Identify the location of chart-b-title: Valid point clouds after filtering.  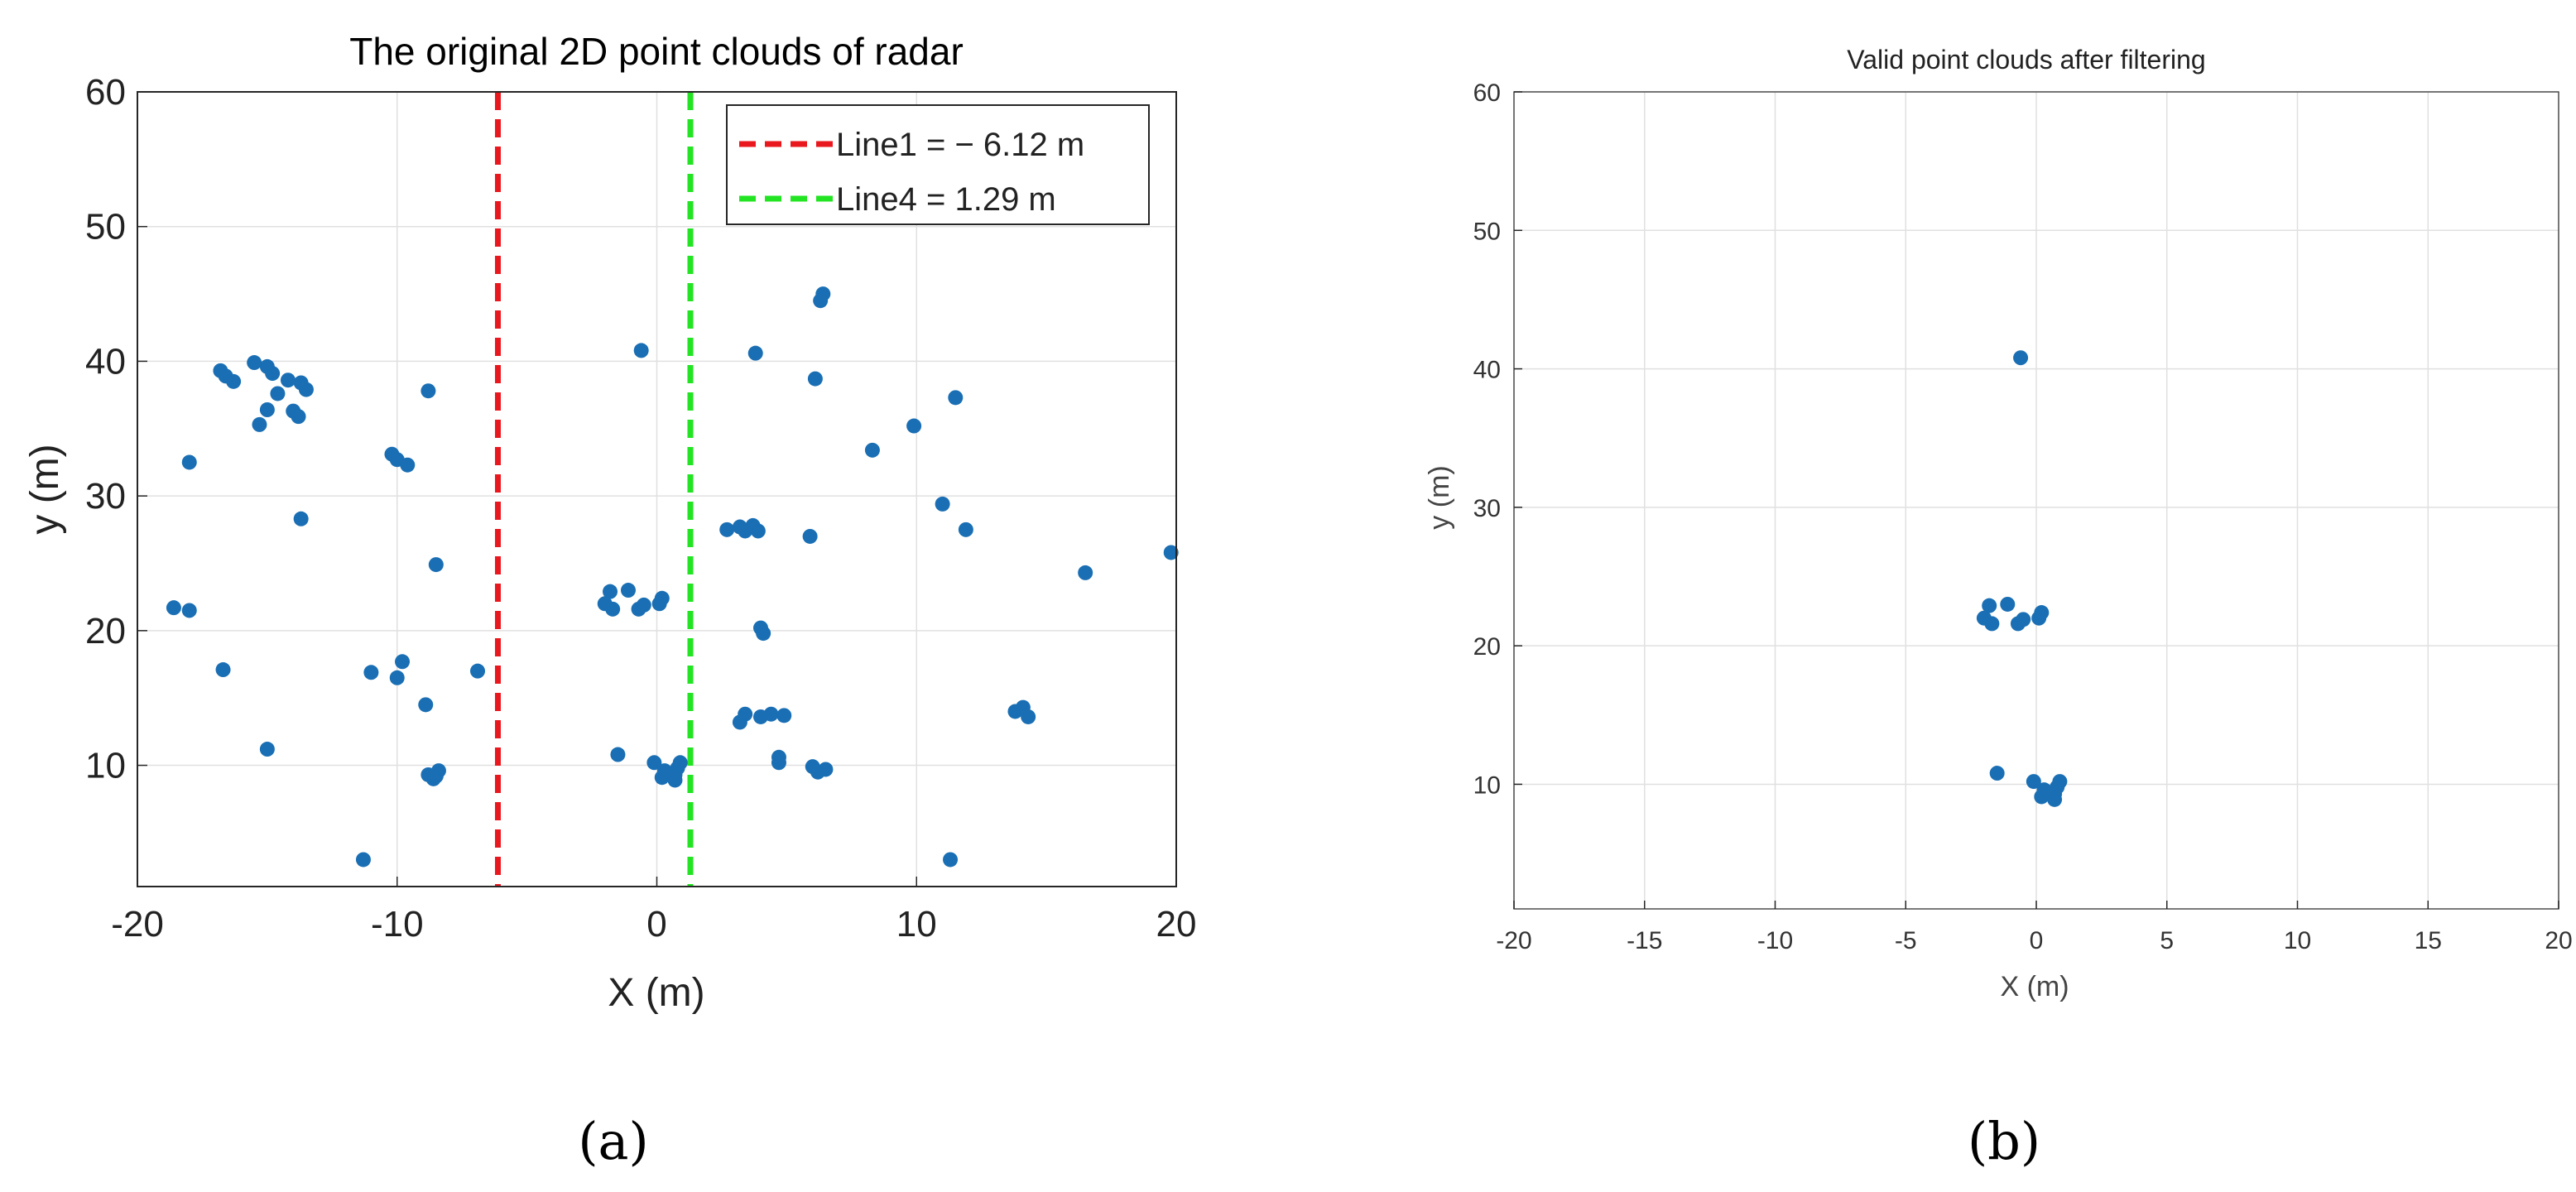
(2026, 59).